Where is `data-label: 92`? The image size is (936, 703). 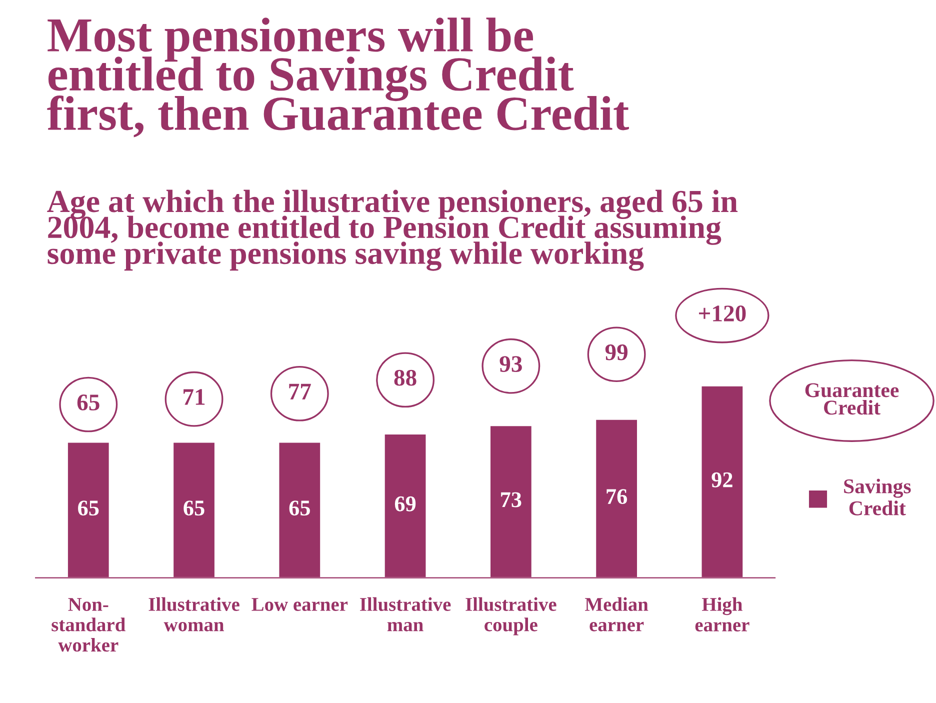 data-label: 92 is located at coordinates (722, 480).